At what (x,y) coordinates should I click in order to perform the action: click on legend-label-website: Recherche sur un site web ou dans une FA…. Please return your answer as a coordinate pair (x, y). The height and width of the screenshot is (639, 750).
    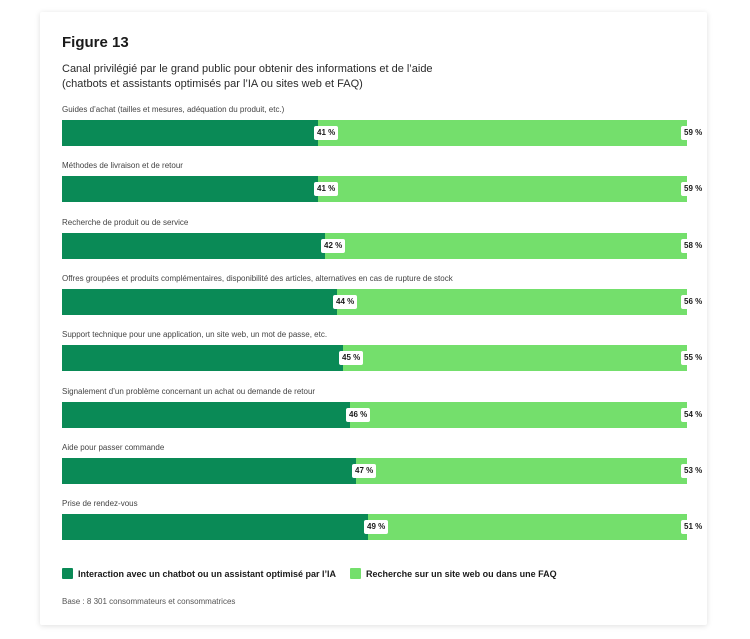
    Looking at the image, I should click on (461, 573).